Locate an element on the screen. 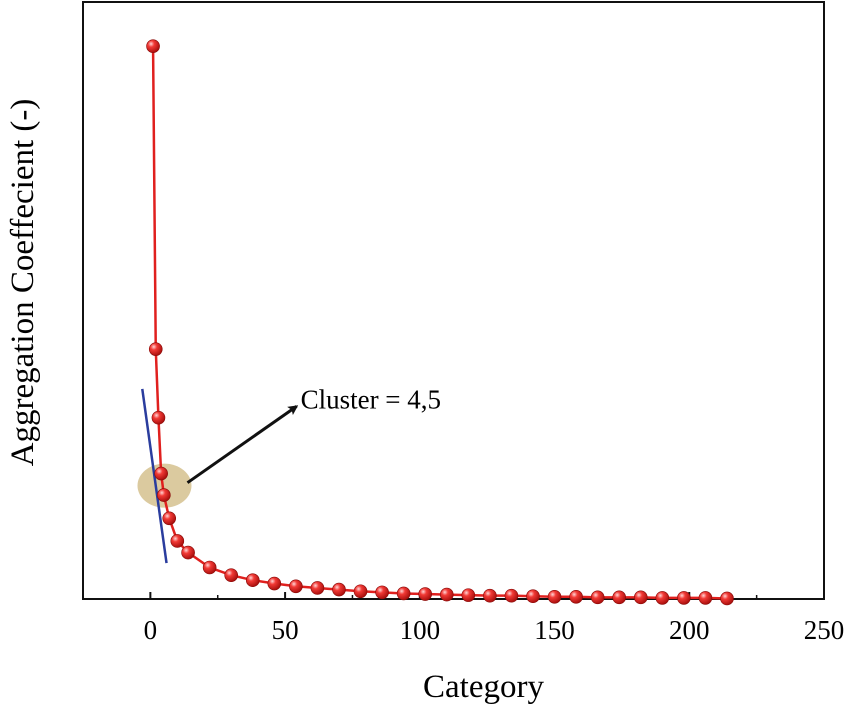 The image size is (850, 706). x-tick-label: 200 is located at coordinates (689, 630).